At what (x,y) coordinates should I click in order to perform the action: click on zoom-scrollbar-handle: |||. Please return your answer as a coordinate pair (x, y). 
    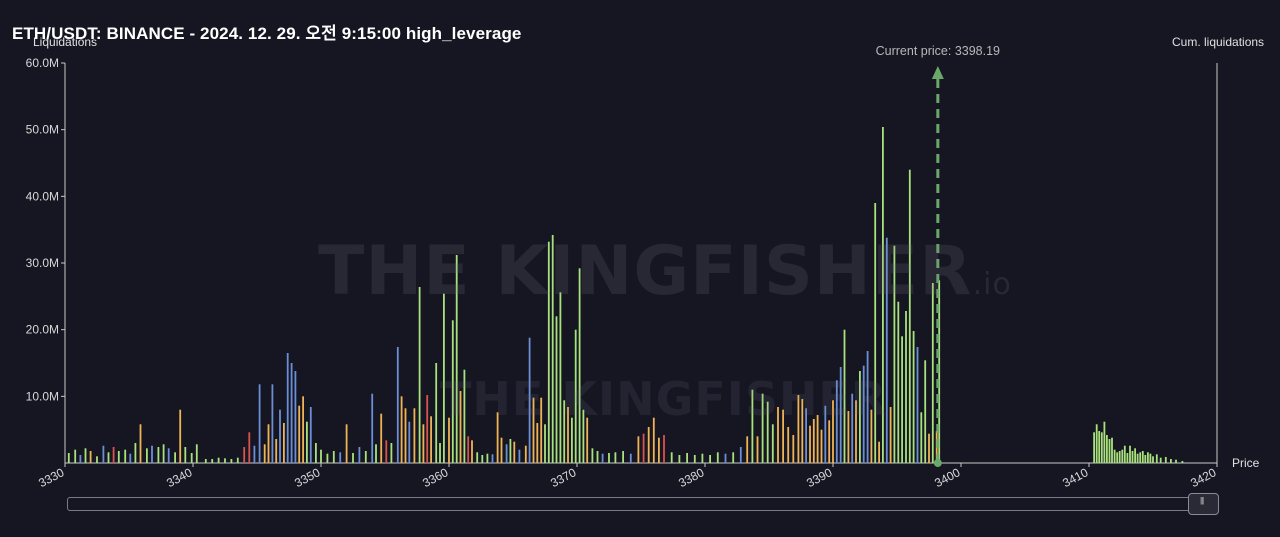
    Looking at the image, I should click on (1203, 504).